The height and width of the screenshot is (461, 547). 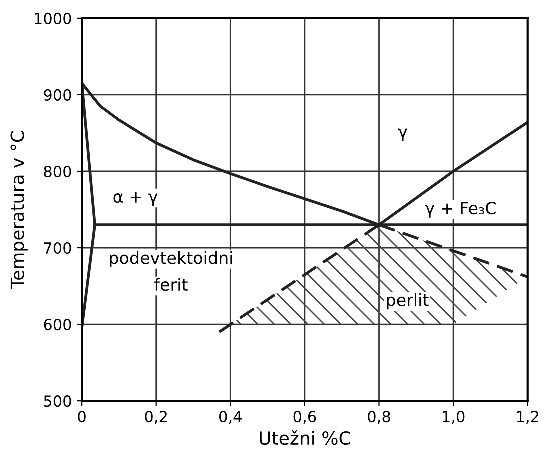 I want to click on annotation: α + γ, so click(x=136, y=199).